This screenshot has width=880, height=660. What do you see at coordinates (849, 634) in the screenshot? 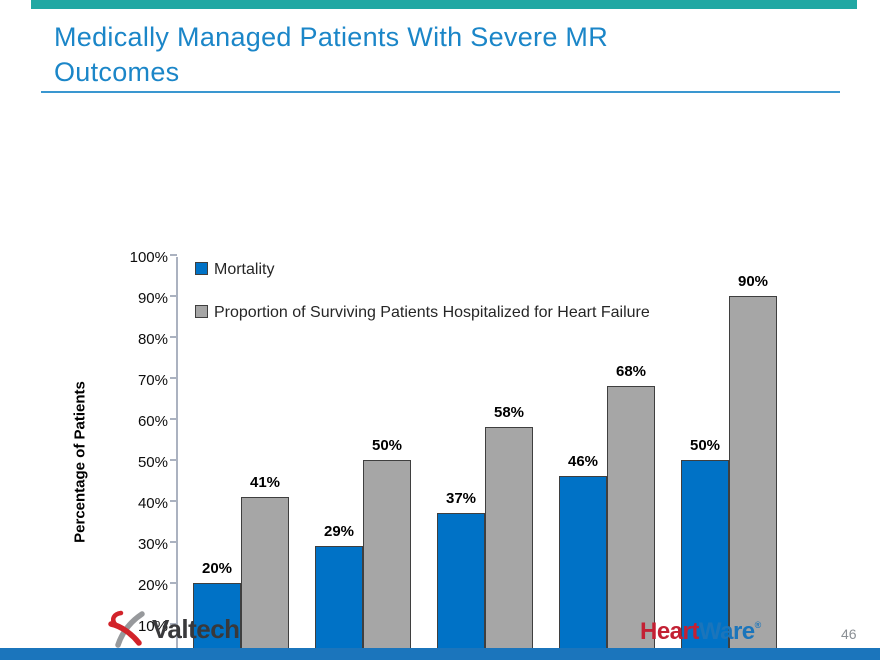
I see `page-number: 46` at bounding box center [849, 634].